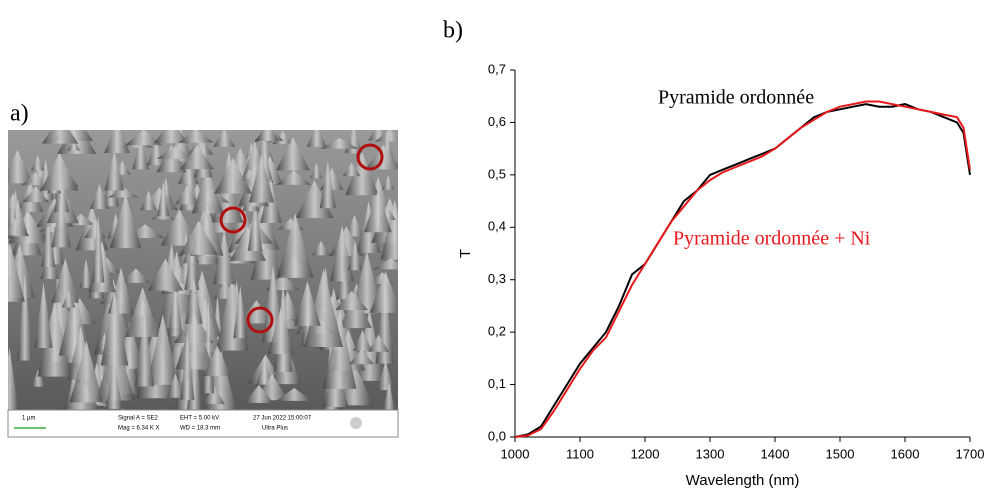 The width and height of the screenshot is (987, 490). I want to click on sem-info: WD = 18.3 mm, so click(200, 429).